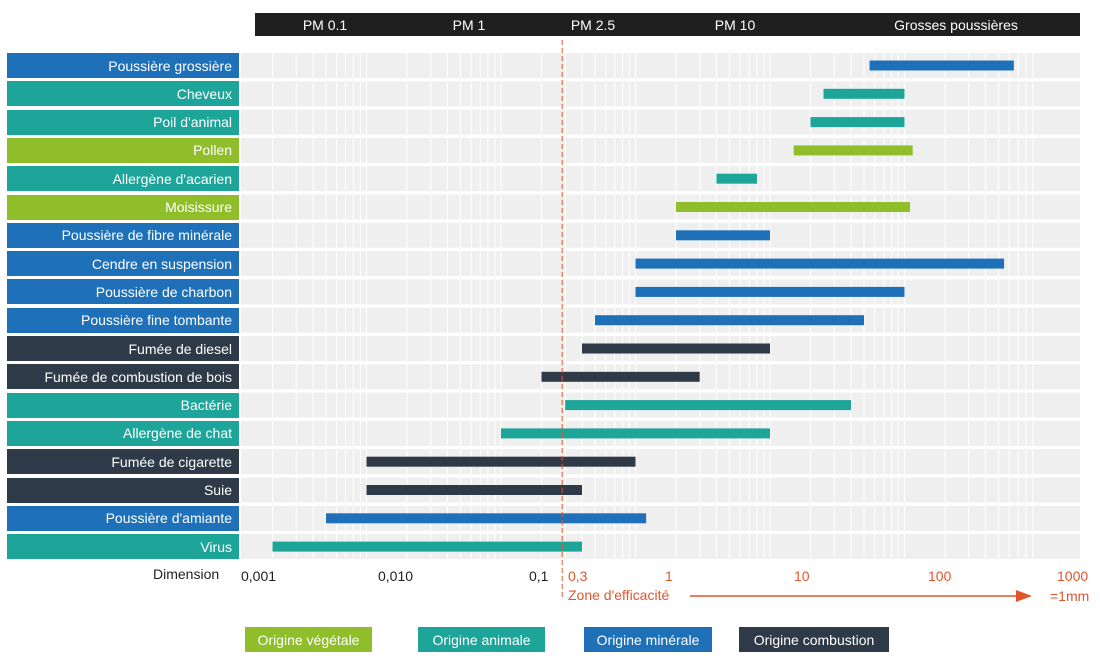  I want to click on x-tick-label: 100, so click(940, 576).